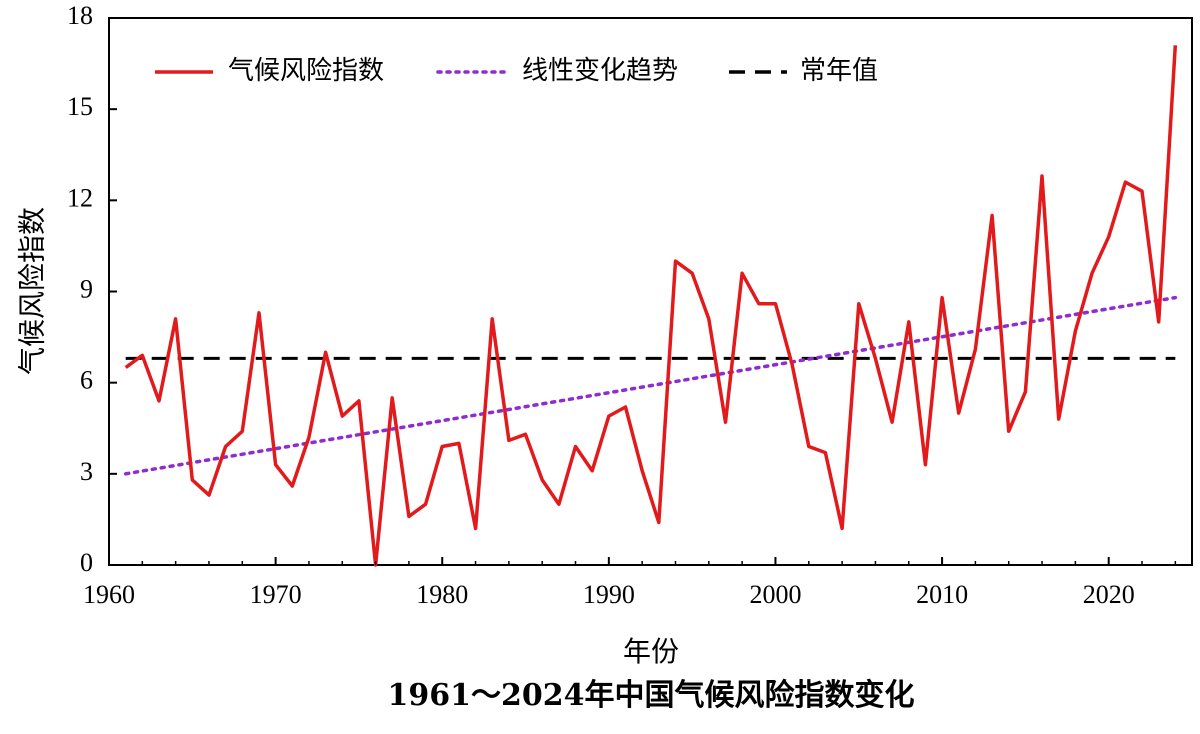 The width and height of the screenshot is (1200, 734). Describe the element at coordinates (942, 594) in the screenshot. I see `x-tick-label: 2010` at that location.